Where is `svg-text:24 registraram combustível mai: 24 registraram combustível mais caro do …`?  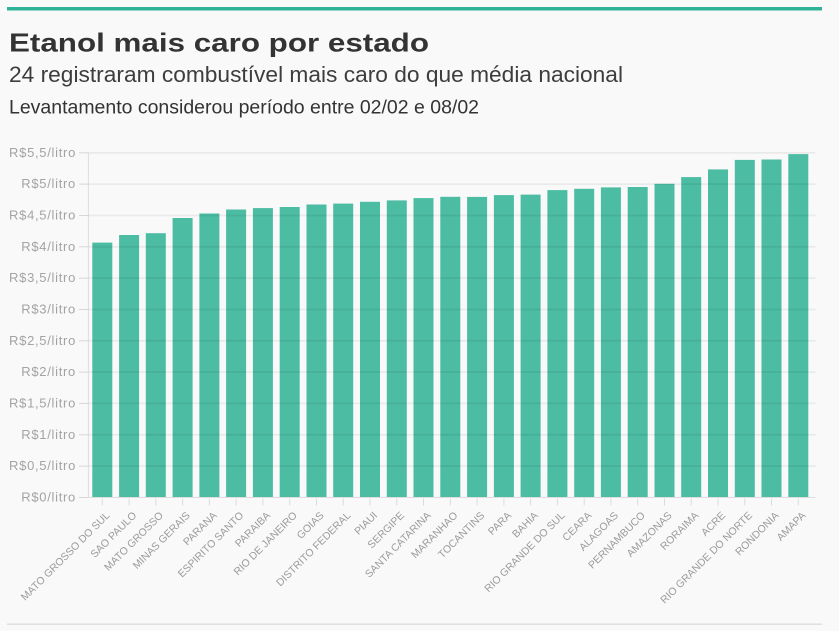
svg-text:24 registraram combustível mai: 24 registraram combustível mais caro do … is located at coordinates (316, 74).